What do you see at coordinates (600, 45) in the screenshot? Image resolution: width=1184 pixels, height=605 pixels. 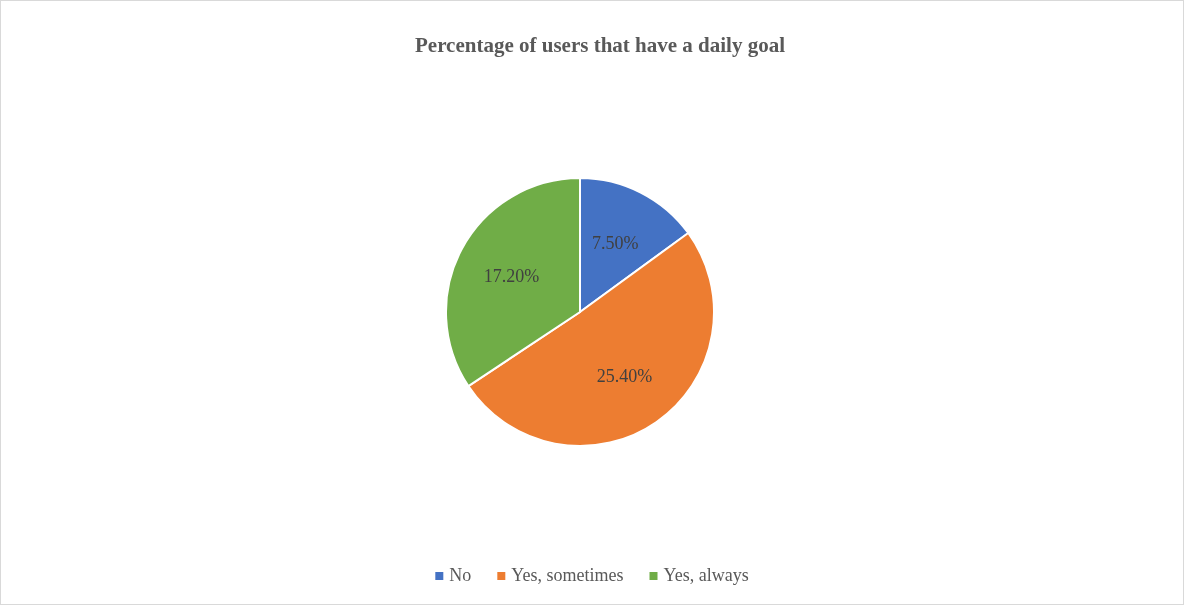 I see `chart-title: Percentage of users that have a daily goal` at bounding box center [600, 45].